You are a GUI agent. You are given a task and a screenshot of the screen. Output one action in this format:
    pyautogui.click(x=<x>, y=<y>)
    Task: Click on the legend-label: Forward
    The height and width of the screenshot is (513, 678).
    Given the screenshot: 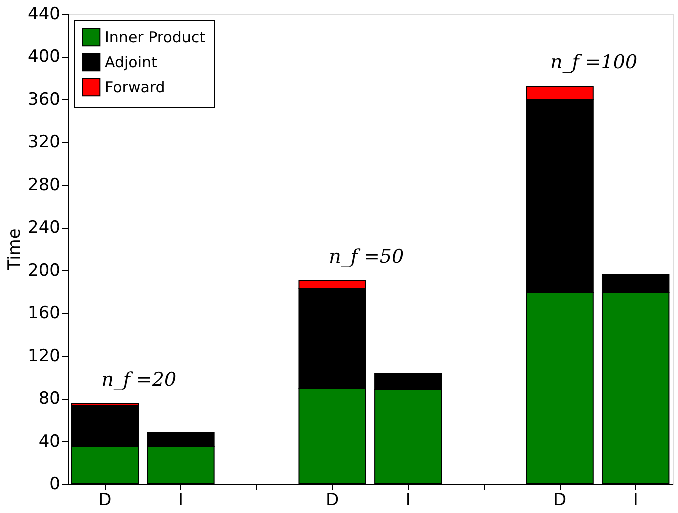 What is the action you would take?
    pyautogui.click(x=135, y=87)
    